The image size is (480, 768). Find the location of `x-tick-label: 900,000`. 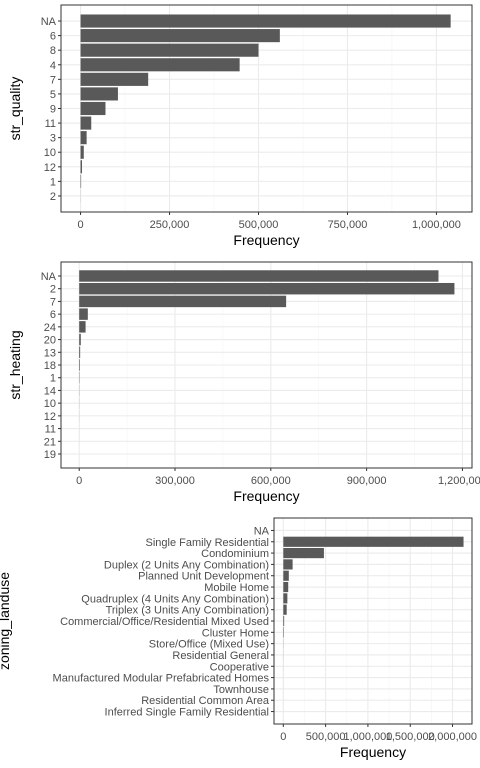

x-tick-label: 900,000 is located at coordinates (367, 481).